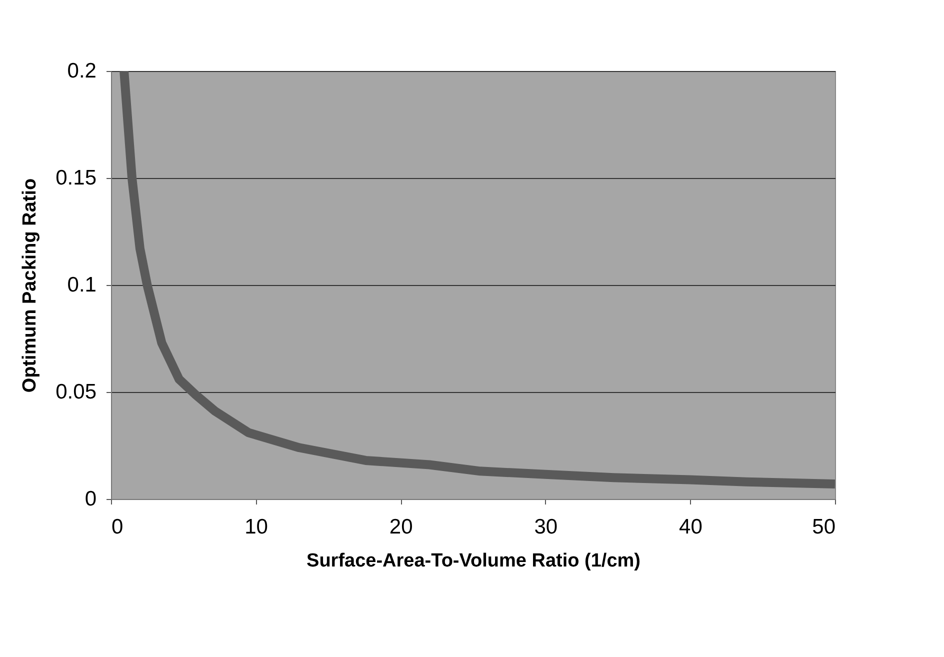 The height and width of the screenshot is (657, 944). What do you see at coordinates (118, 527) in the screenshot?
I see `x-tick-label: 0` at bounding box center [118, 527].